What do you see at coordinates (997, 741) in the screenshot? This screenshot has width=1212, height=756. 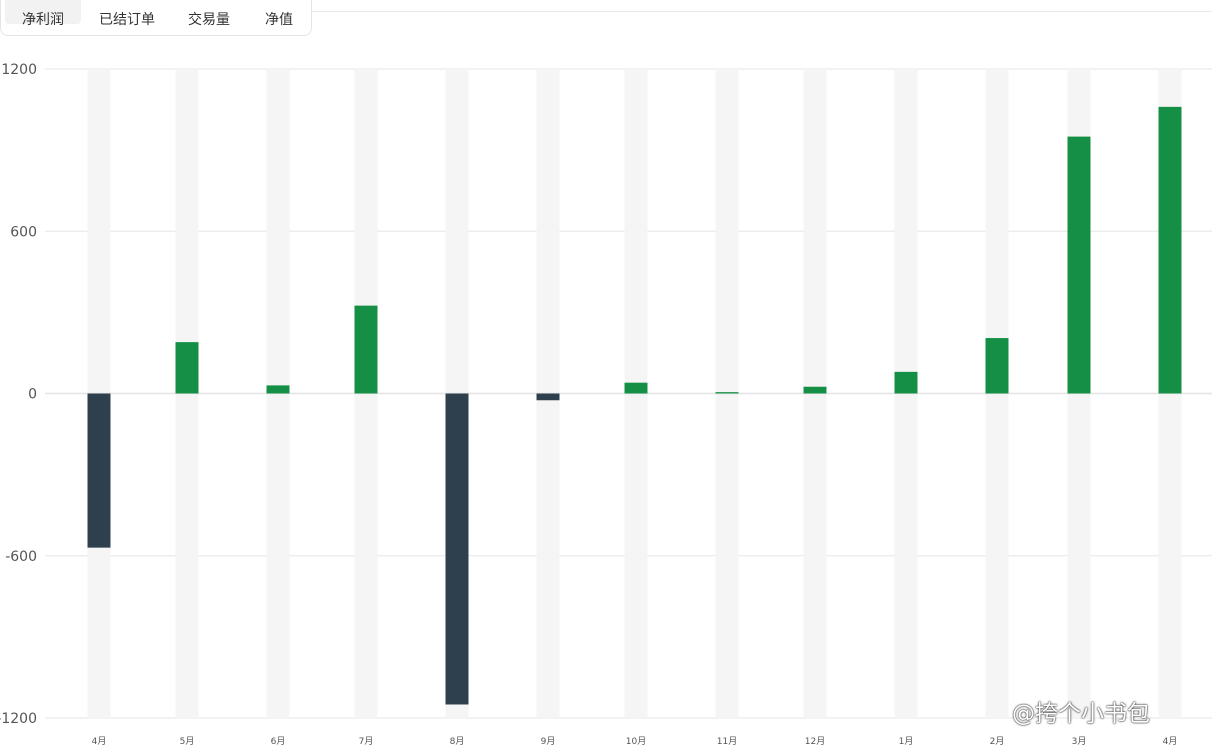 I see `x-tick-label: 2月` at bounding box center [997, 741].